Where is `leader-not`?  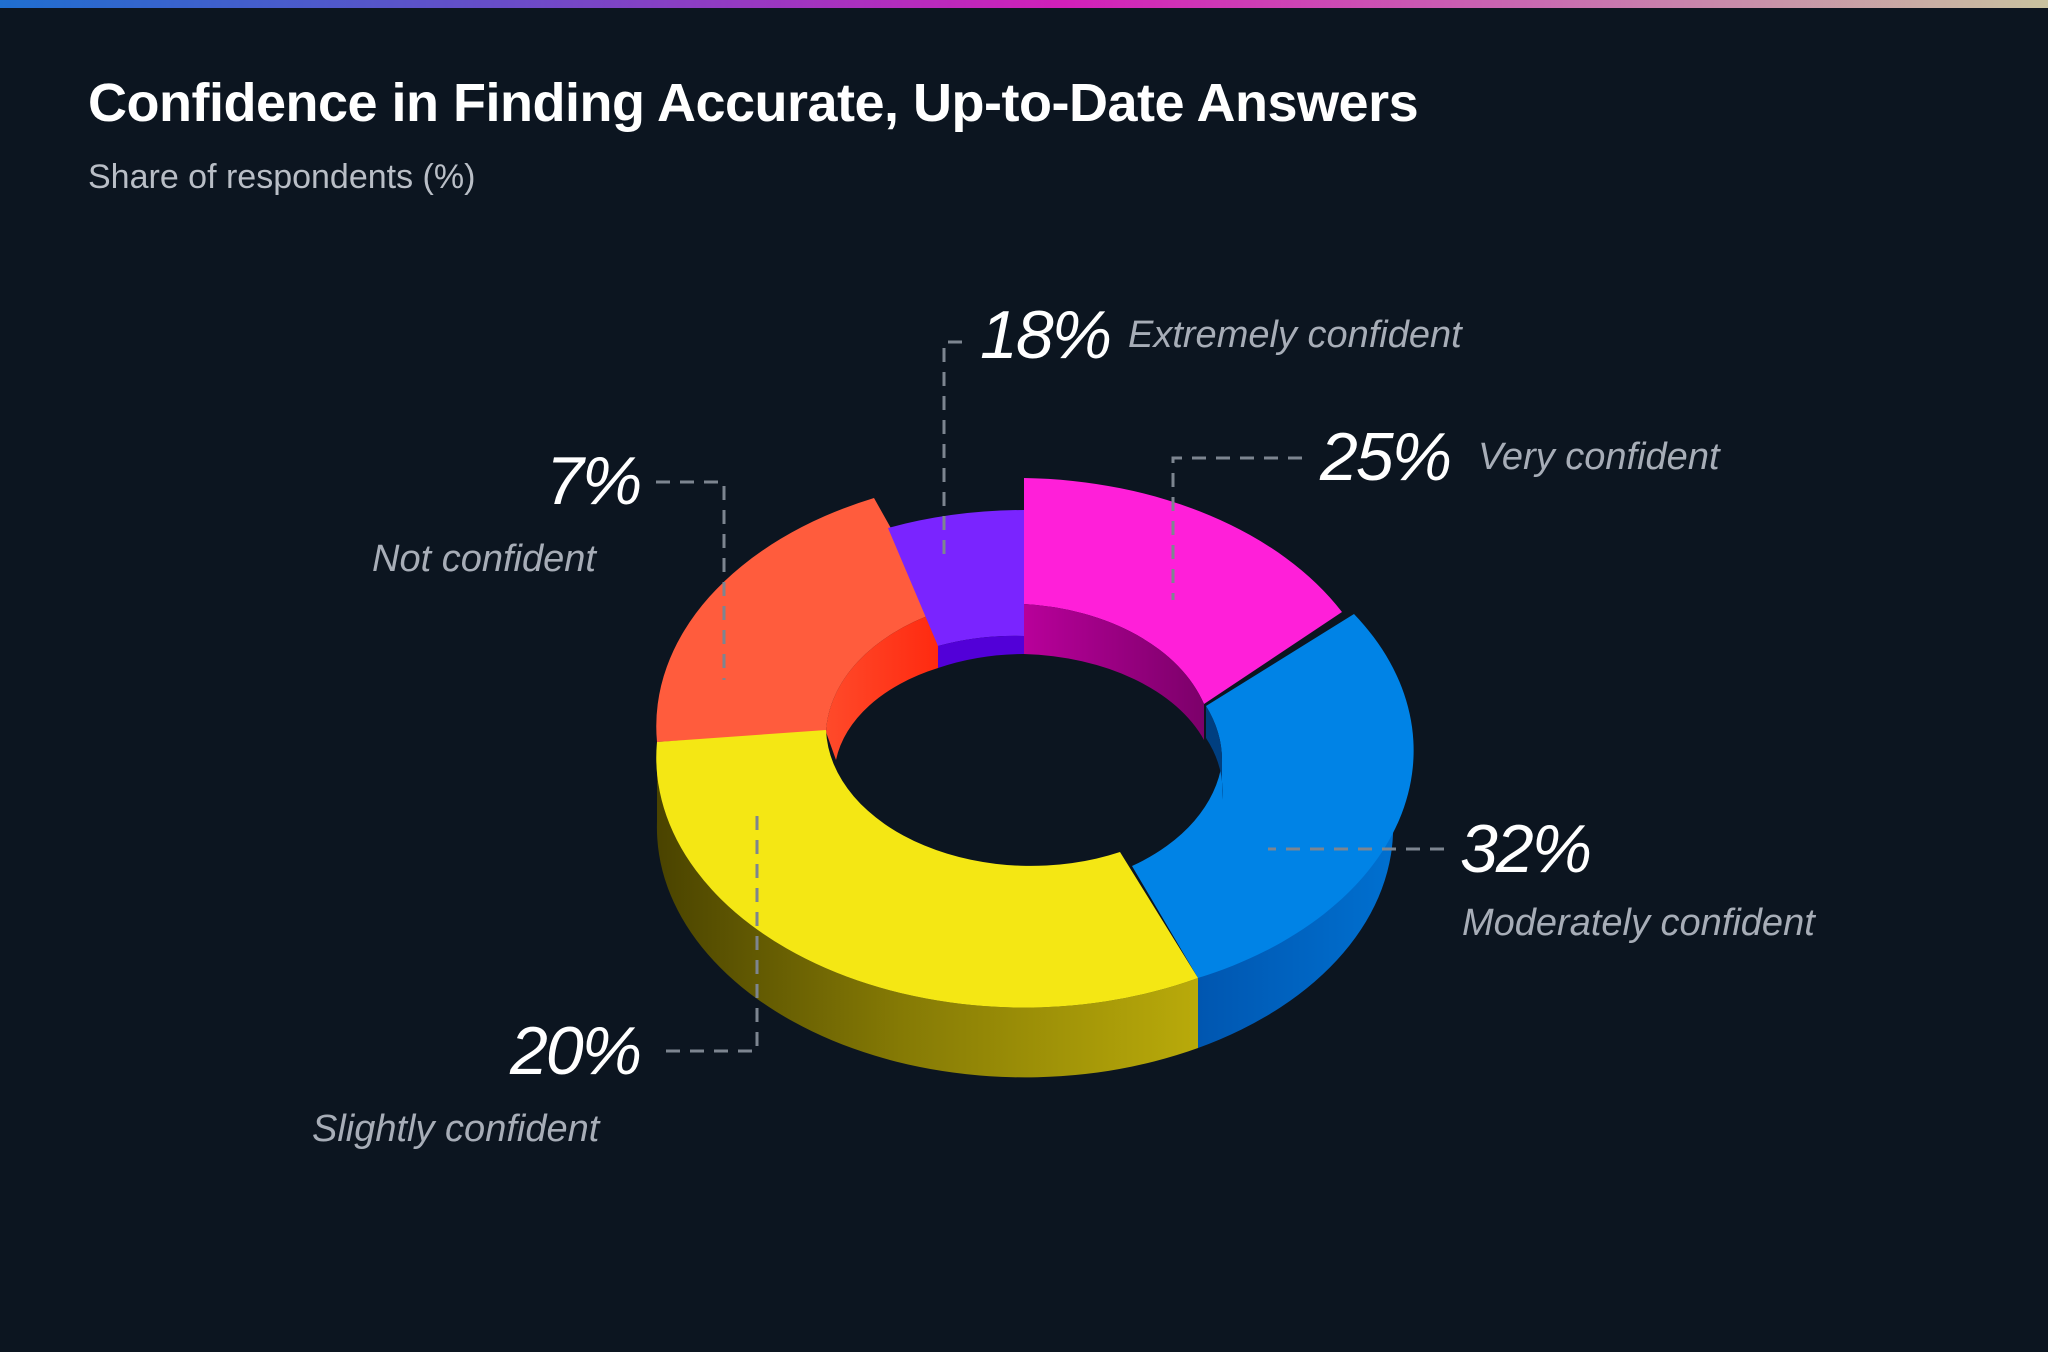 leader-not is located at coordinates (691, 580).